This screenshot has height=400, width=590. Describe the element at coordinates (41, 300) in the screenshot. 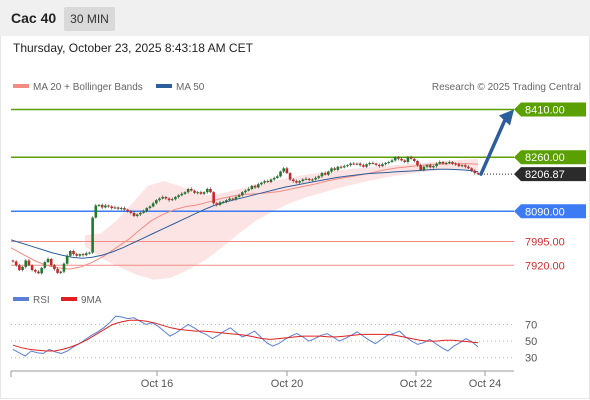

I see `legend-label-rsi: RSI` at that location.